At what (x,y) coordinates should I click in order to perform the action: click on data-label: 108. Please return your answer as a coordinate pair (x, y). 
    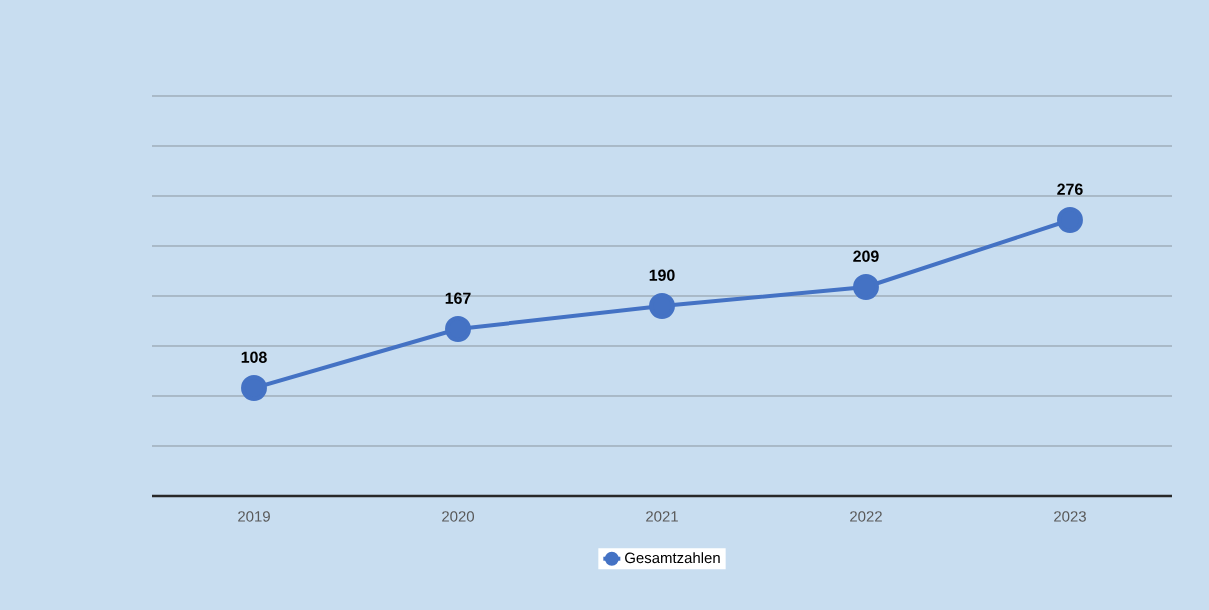
    Looking at the image, I should click on (254, 357).